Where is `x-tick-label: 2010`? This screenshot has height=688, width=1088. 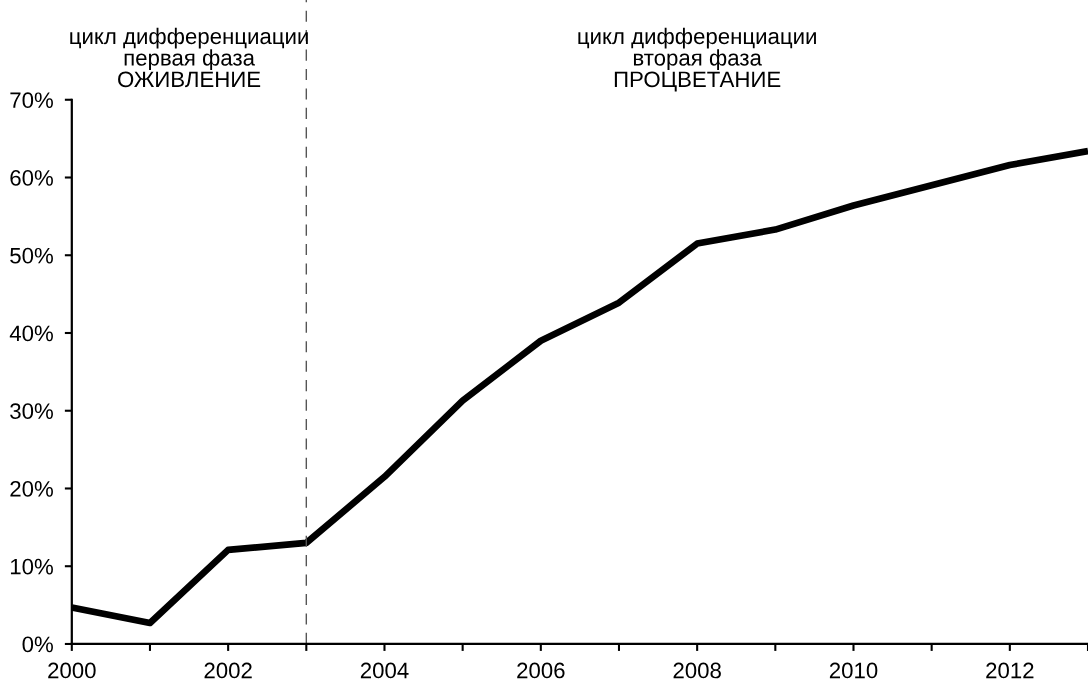
x-tick-label: 2010 is located at coordinates (853, 670).